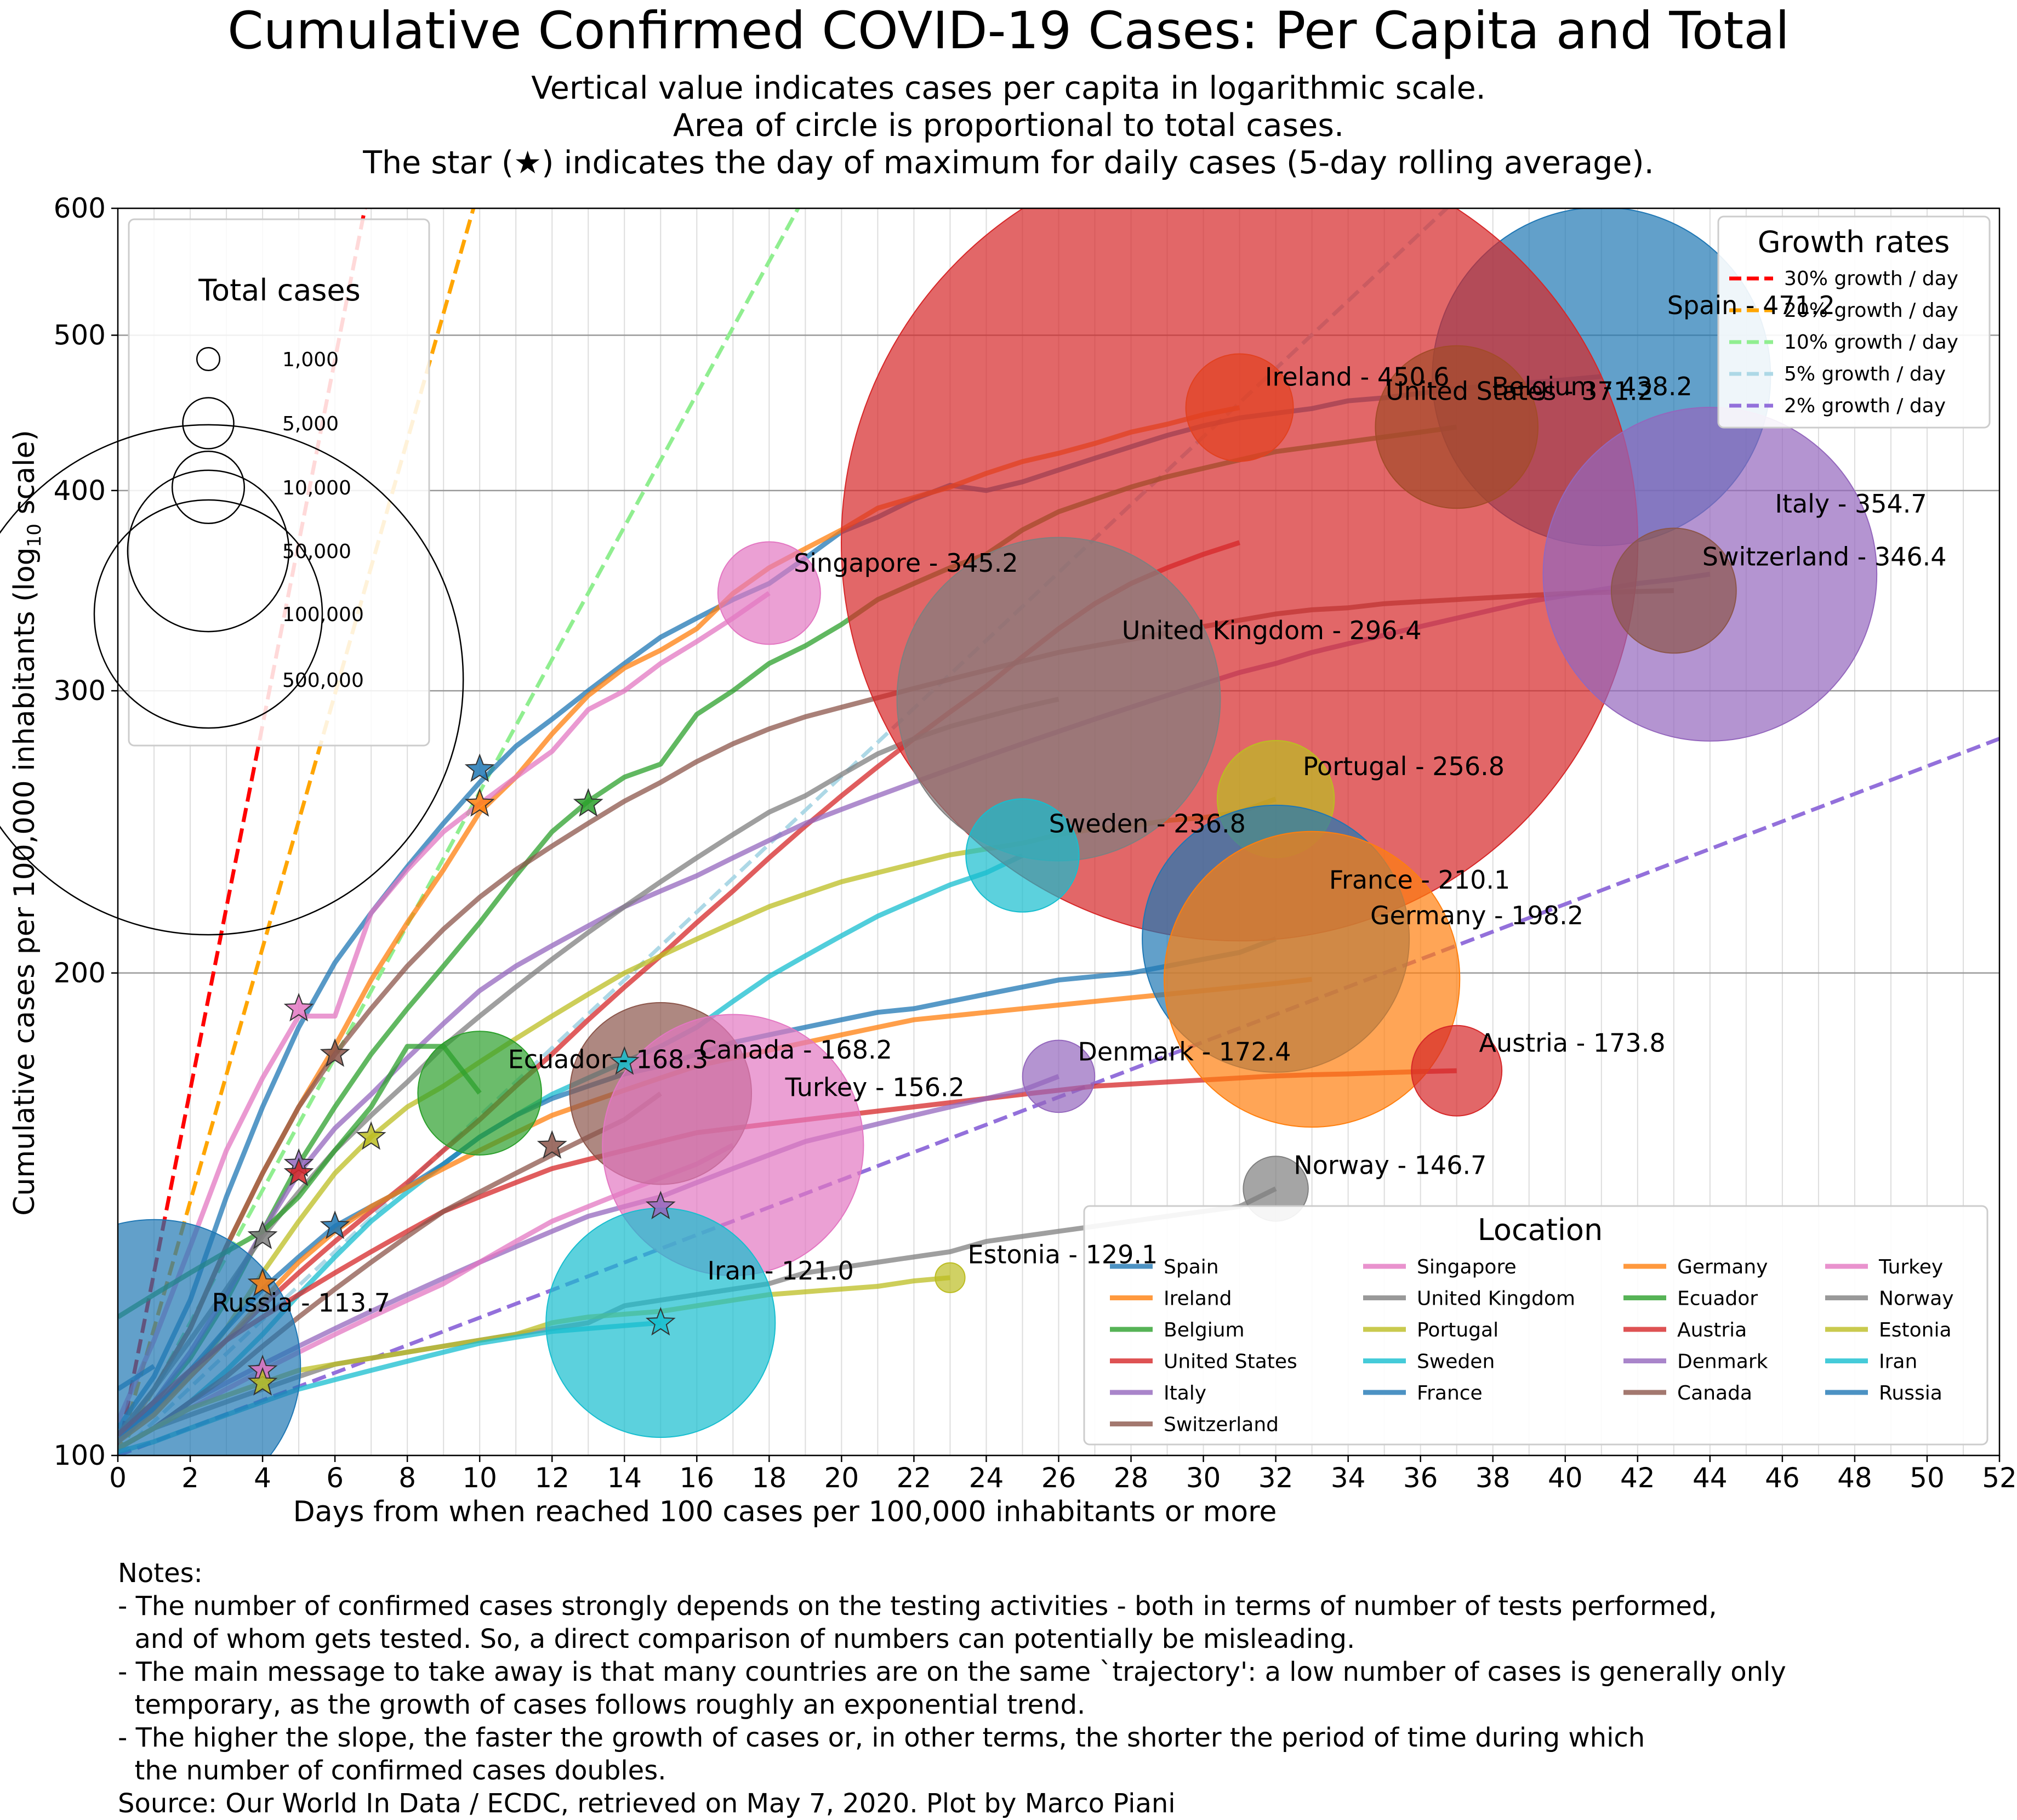  Describe the element at coordinates (1404, 767) in the screenshot. I see `country-label: Portugal - 256.8` at that location.